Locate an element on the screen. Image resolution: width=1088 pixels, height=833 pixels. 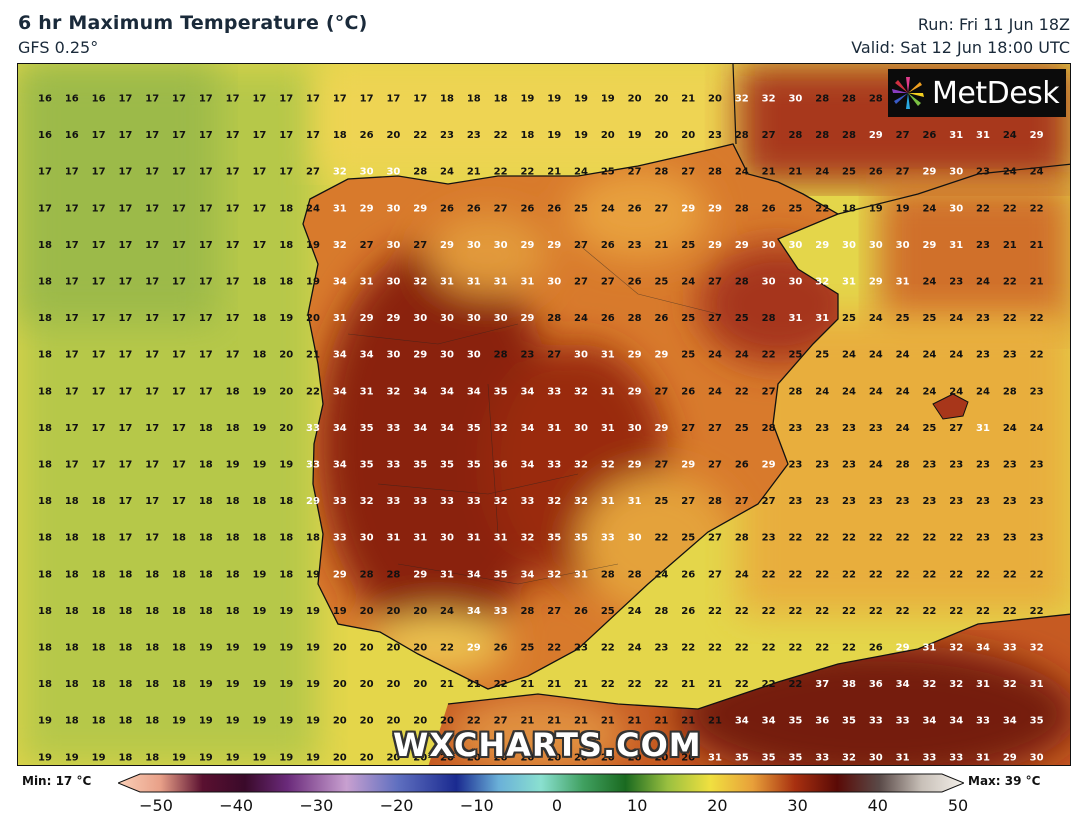
internal-borders is located at coordinates (533, 414).